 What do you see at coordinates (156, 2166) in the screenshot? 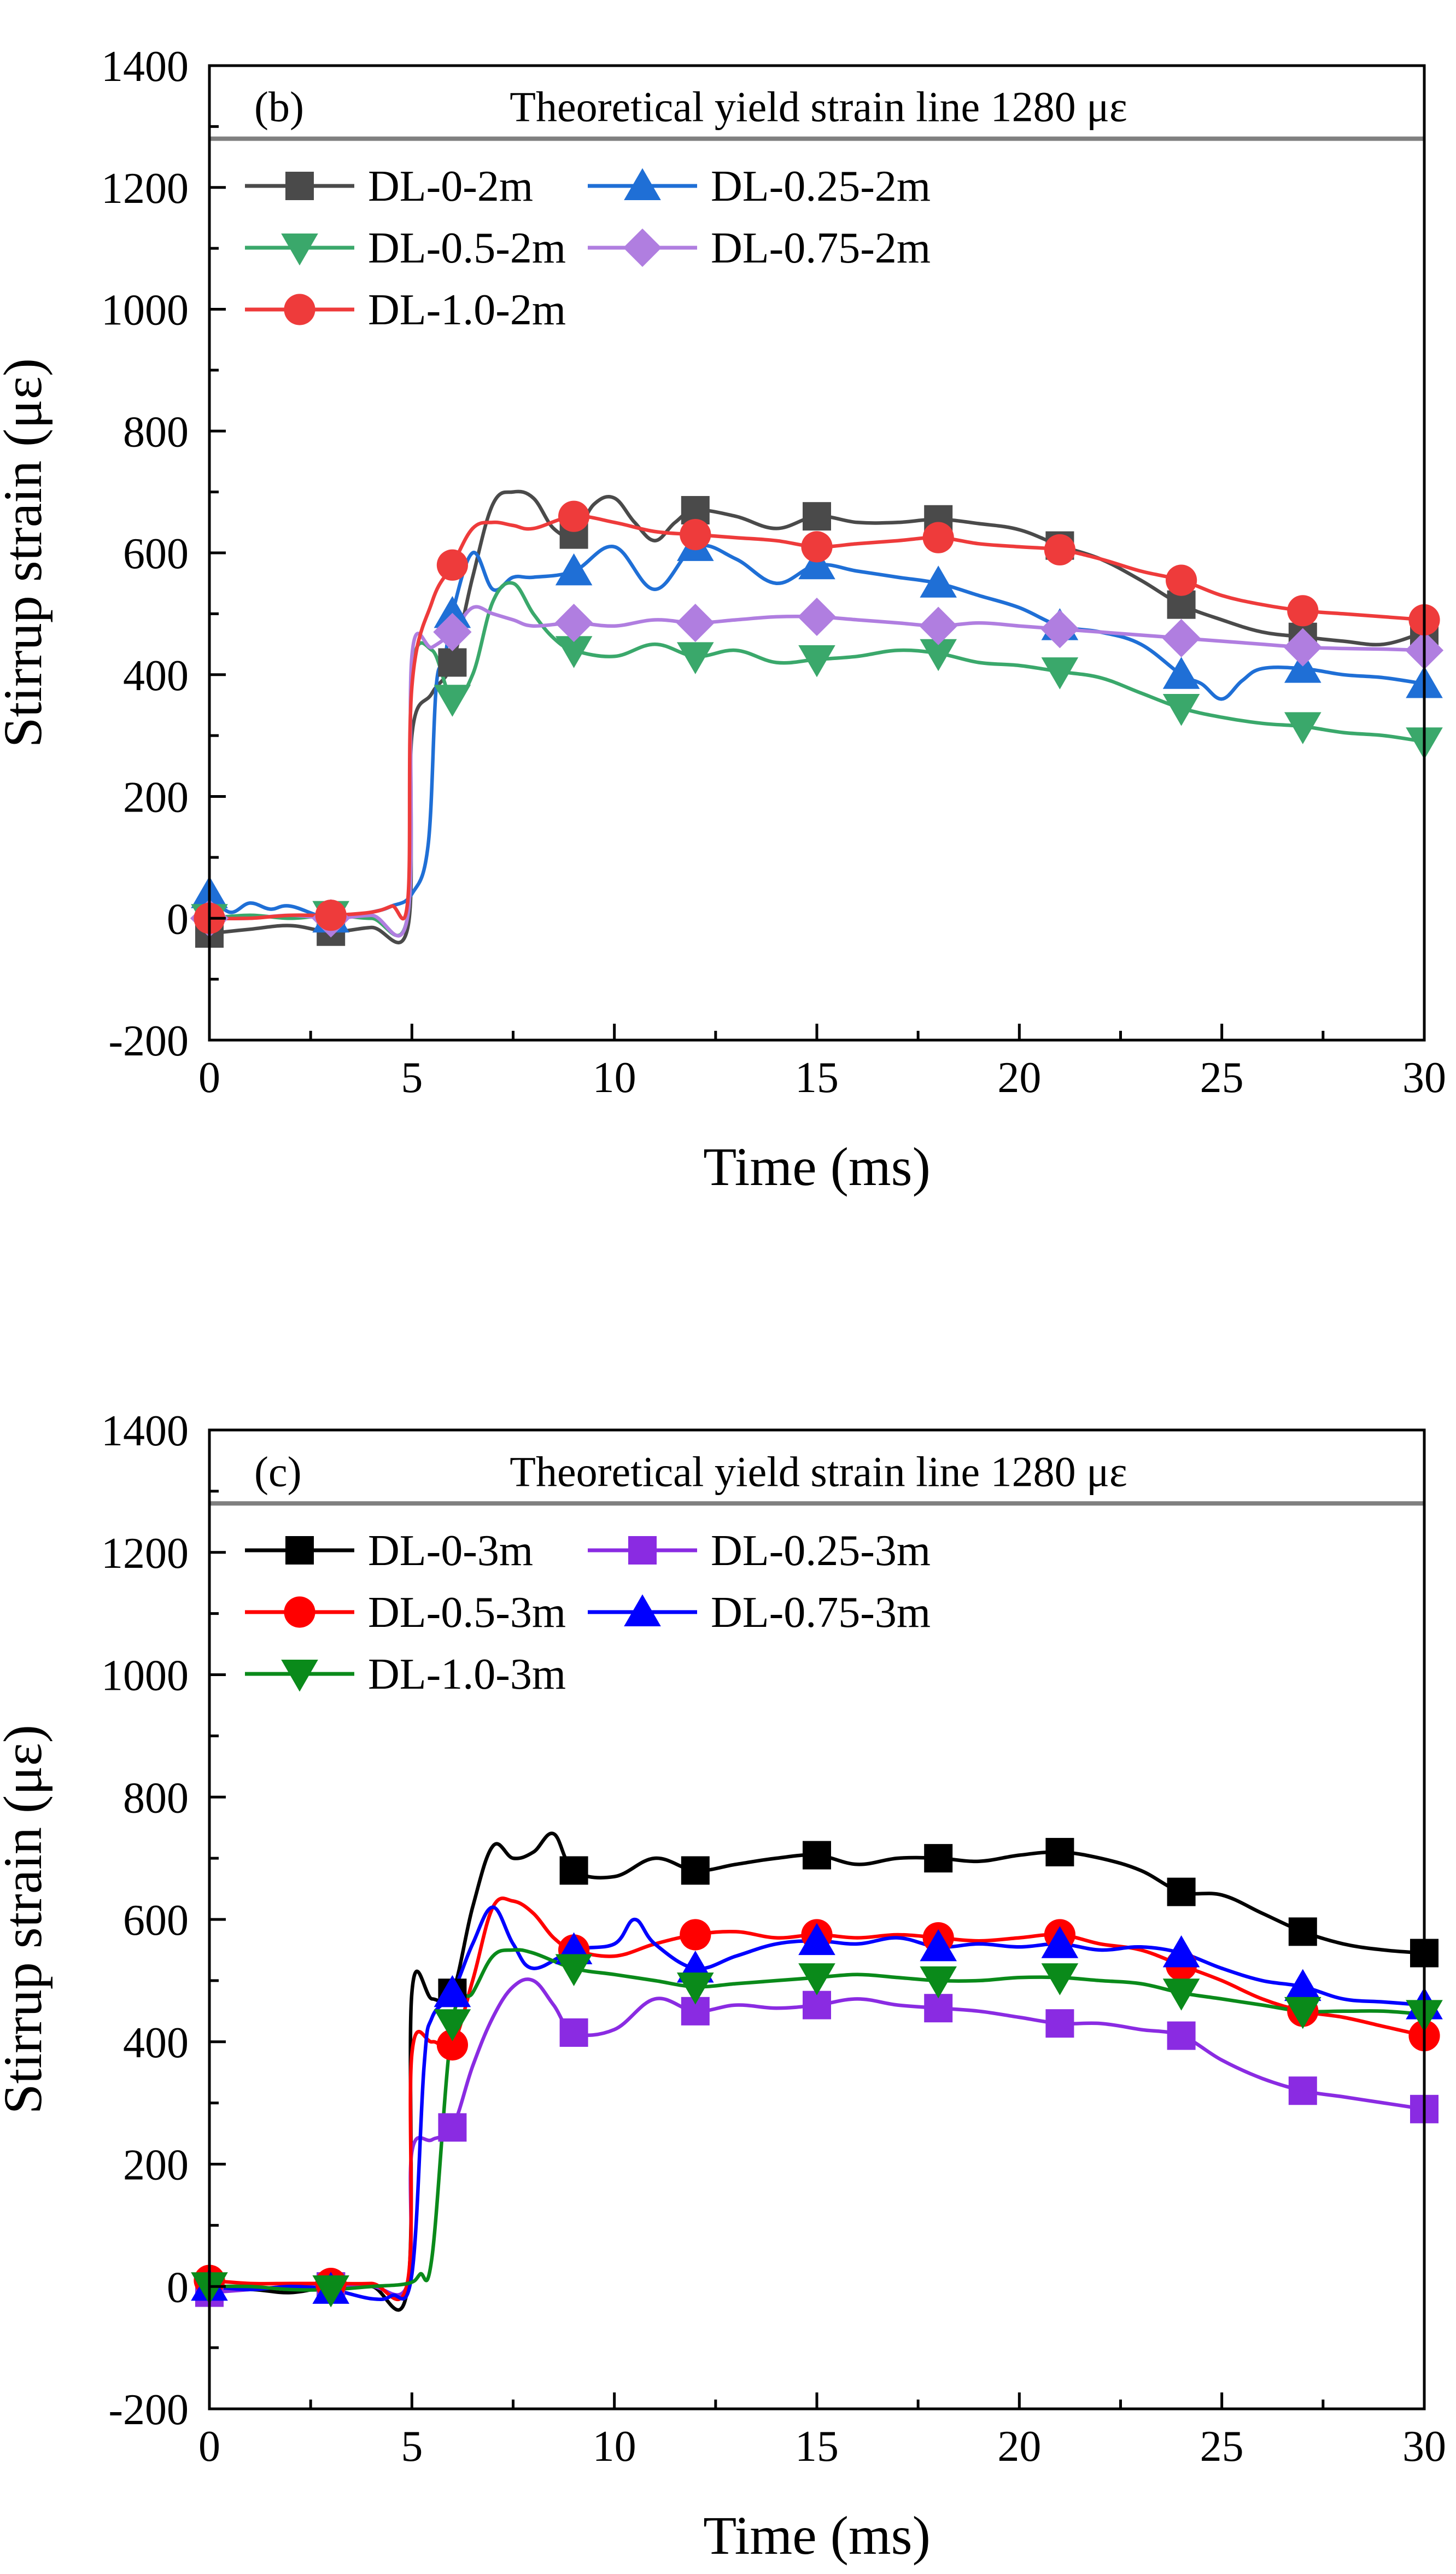
I see `y-tick-label: 200` at bounding box center [156, 2166].